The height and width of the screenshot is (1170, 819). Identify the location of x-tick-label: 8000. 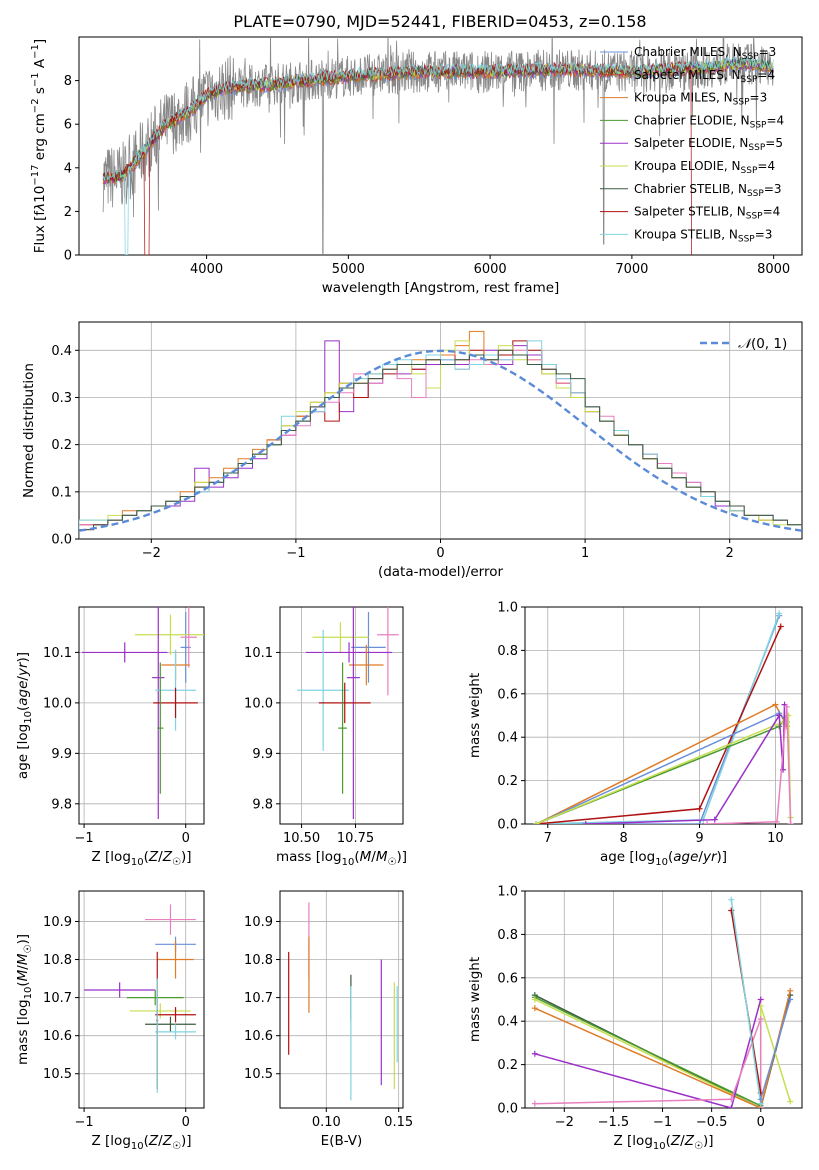
(773, 269).